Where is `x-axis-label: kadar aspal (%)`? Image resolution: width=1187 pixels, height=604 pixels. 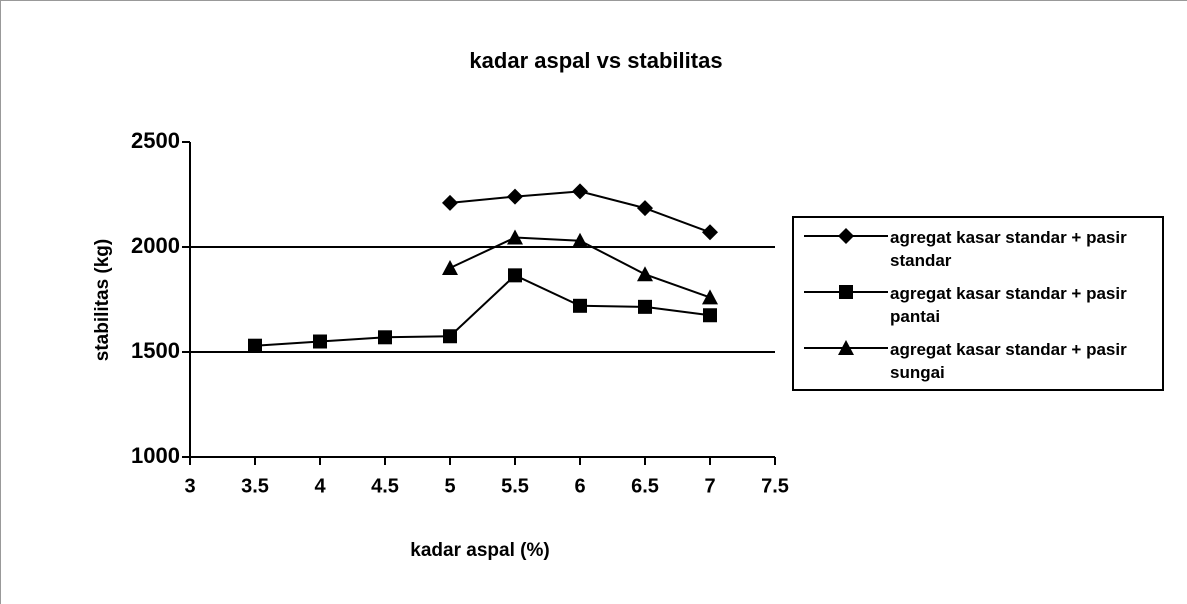
x-axis-label: kadar aspal (%) is located at coordinates (479, 550).